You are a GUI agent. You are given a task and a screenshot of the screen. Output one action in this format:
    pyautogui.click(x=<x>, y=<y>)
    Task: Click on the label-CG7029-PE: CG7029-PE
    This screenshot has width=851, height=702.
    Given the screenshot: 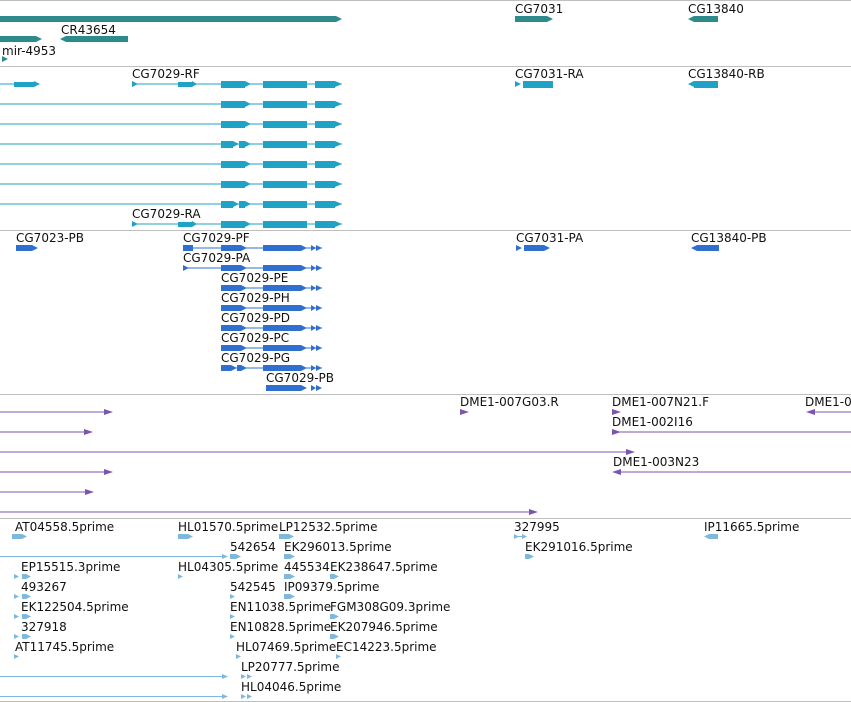 What is the action you would take?
    pyautogui.click(x=254, y=278)
    